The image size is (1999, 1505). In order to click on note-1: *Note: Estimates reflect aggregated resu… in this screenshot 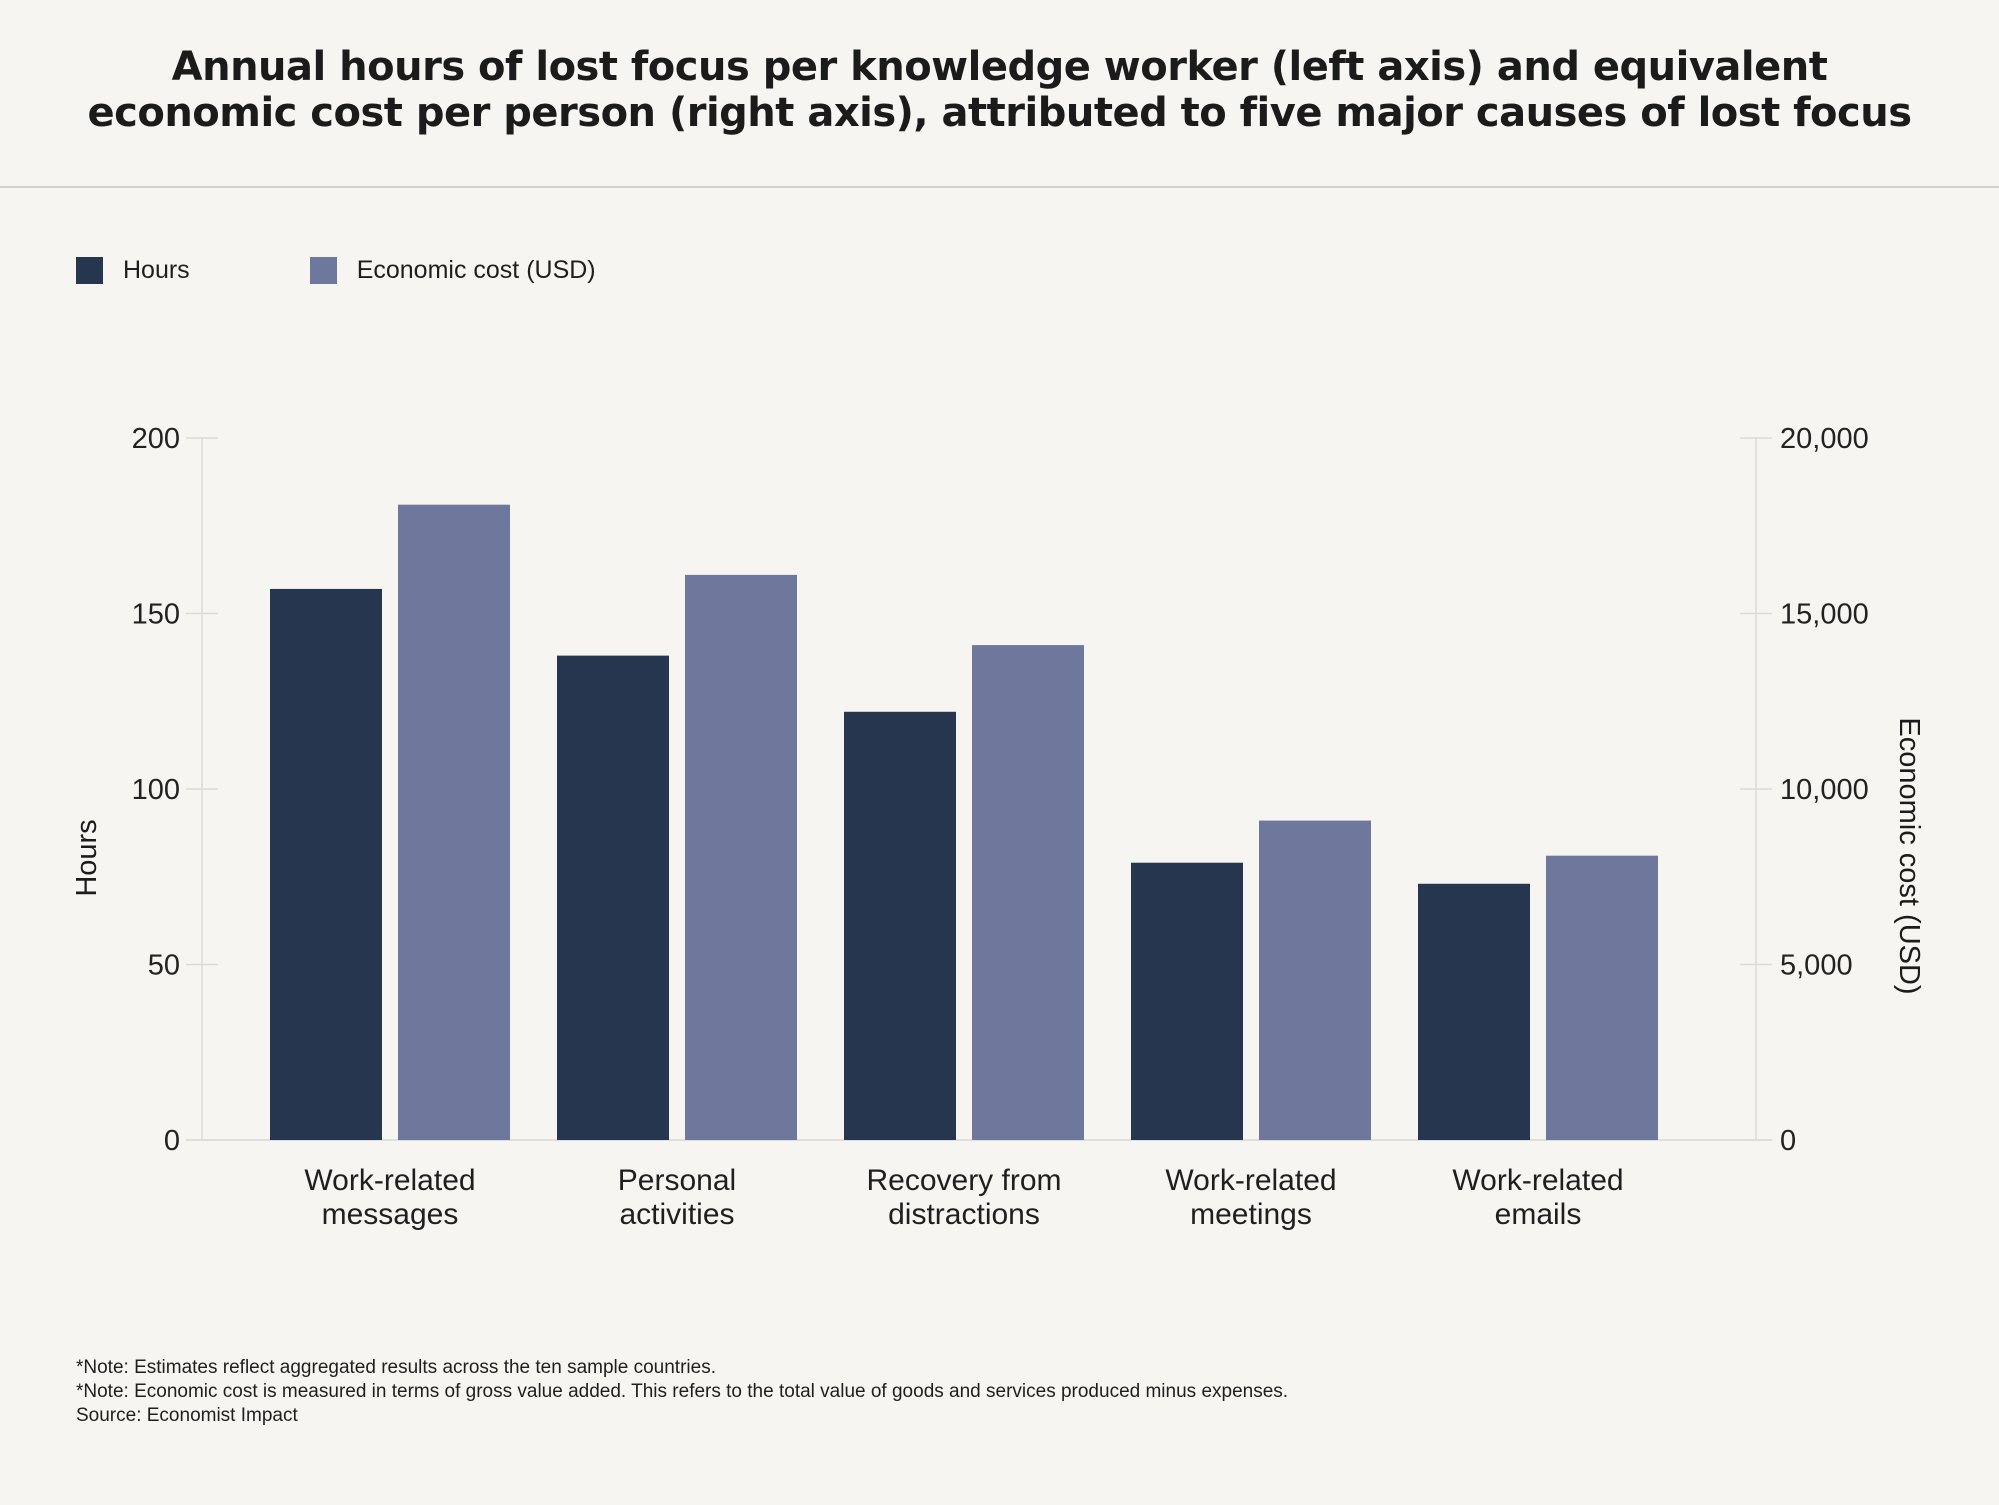, I will do `click(396, 1367)`.